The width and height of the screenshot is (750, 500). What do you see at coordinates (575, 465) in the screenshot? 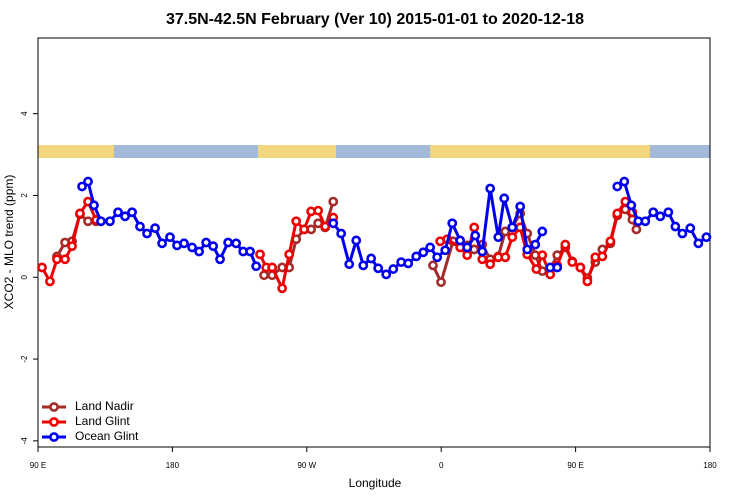
I see `x-tick-label: 90 E` at bounding box center [575, 465].